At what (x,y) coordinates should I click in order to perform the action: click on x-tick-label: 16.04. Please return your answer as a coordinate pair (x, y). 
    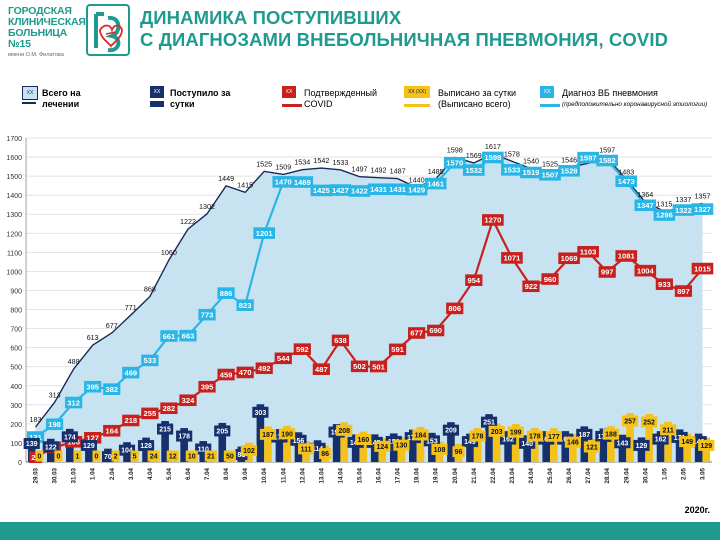
    Looking at the image, I should click on (379, 475).